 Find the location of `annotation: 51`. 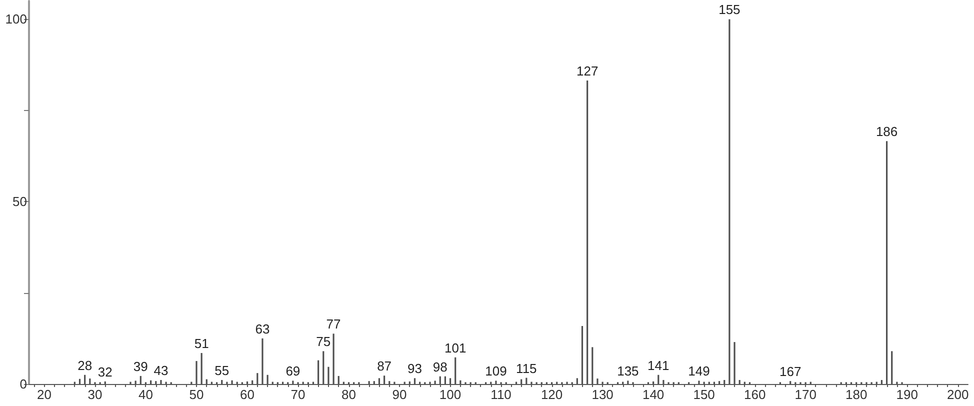

annotation: 51 is located at coordinates (201, 343).